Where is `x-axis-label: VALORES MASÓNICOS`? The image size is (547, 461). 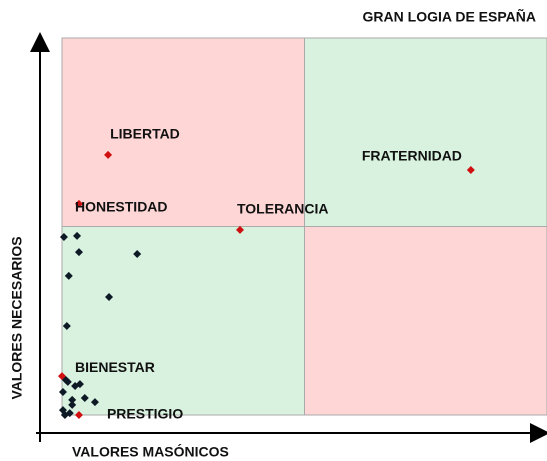
x-axis-label: VALORES MASÓNICOS is located at coordinates (150, 451).